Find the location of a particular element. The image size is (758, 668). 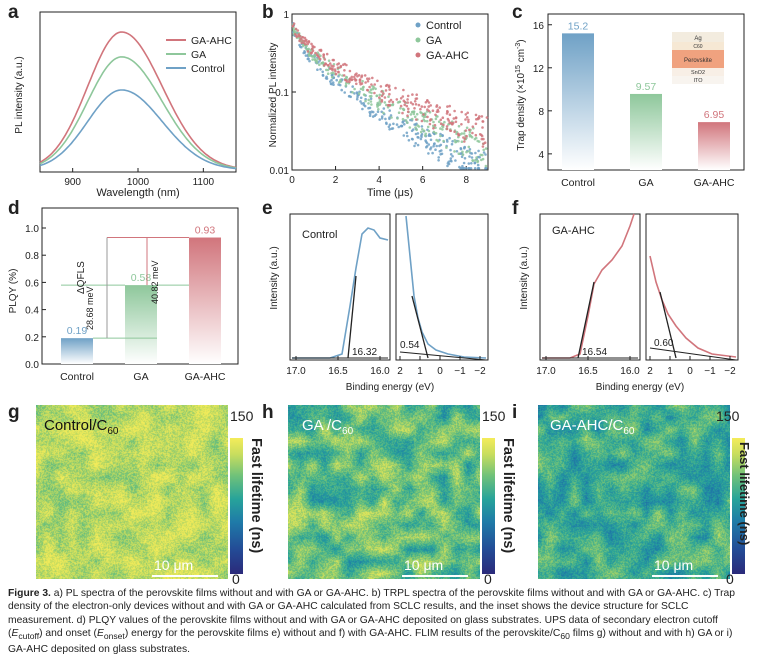

b-legend-label: GA-AHC is located at coordinates (447, 56).